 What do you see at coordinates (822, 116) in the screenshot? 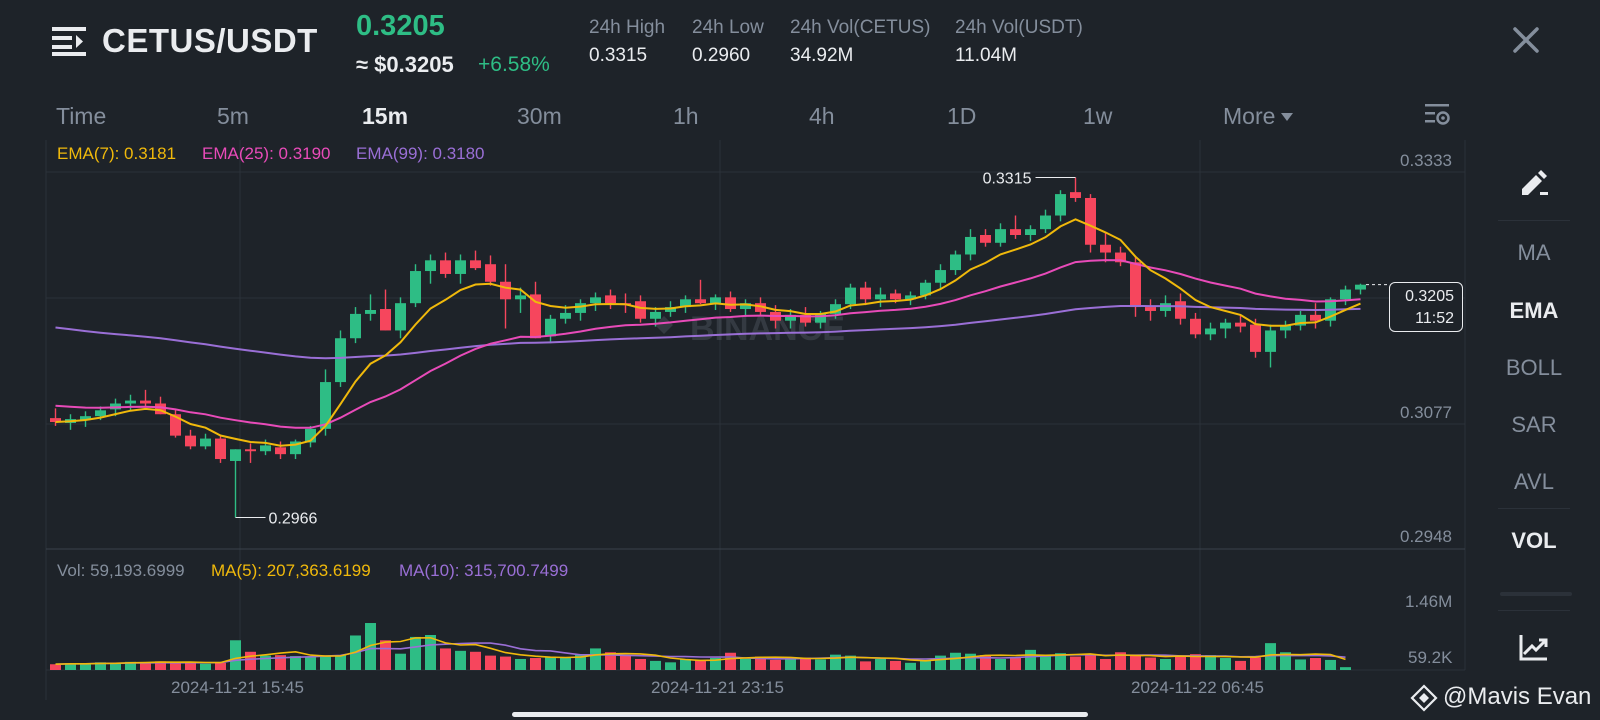
I see `tab-4h: 4h` at bounding box center [822, 116].